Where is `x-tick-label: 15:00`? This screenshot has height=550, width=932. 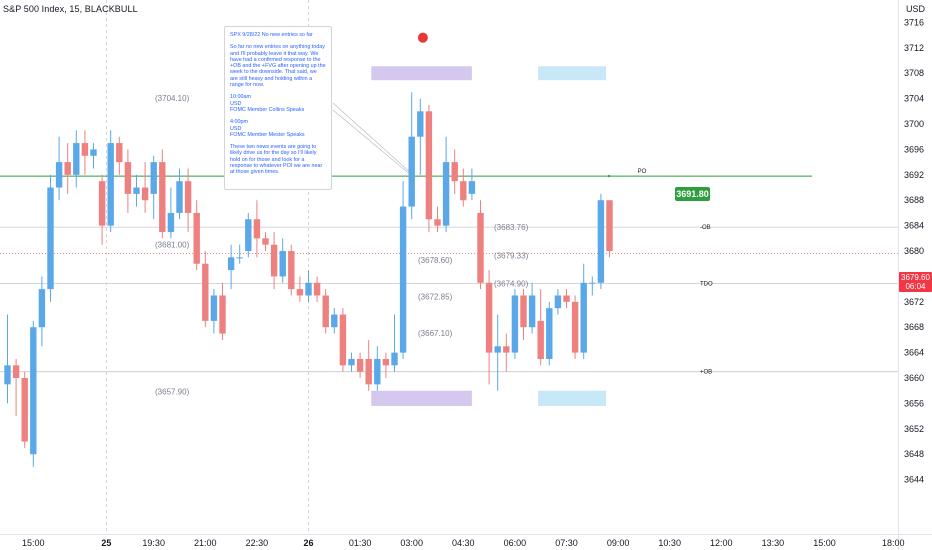
x-tick-label: 15:00 is located at coordinates (824, 543).